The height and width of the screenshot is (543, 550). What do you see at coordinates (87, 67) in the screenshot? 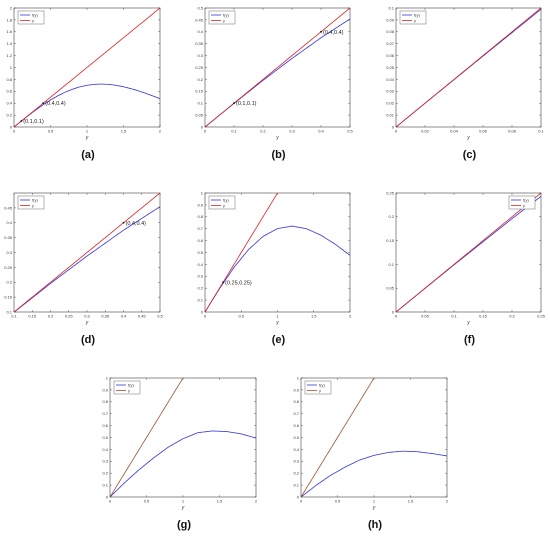
I see `series-line-y` at bounding box center [87, 67].